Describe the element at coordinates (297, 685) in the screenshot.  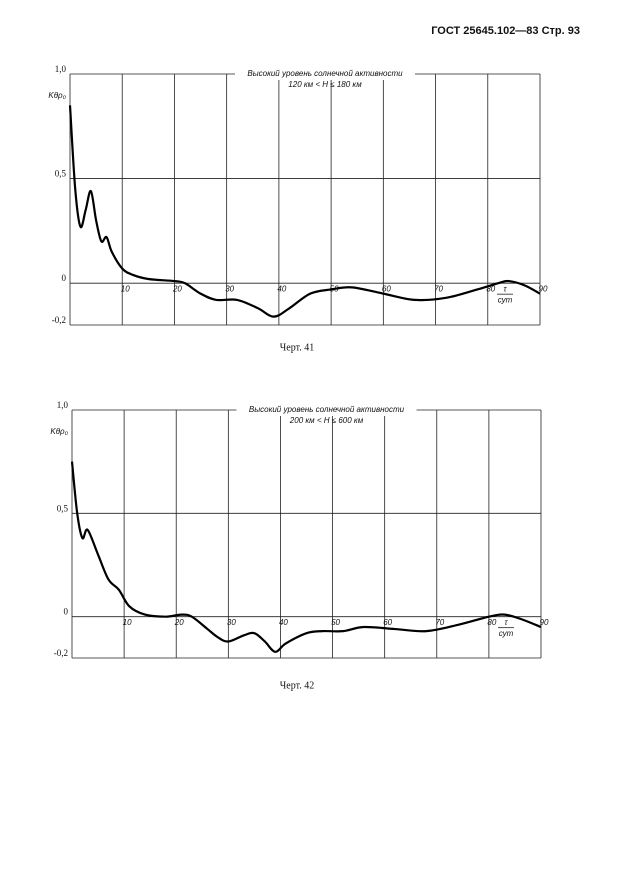
I see `chart-caption: Черт. 42` at that location.